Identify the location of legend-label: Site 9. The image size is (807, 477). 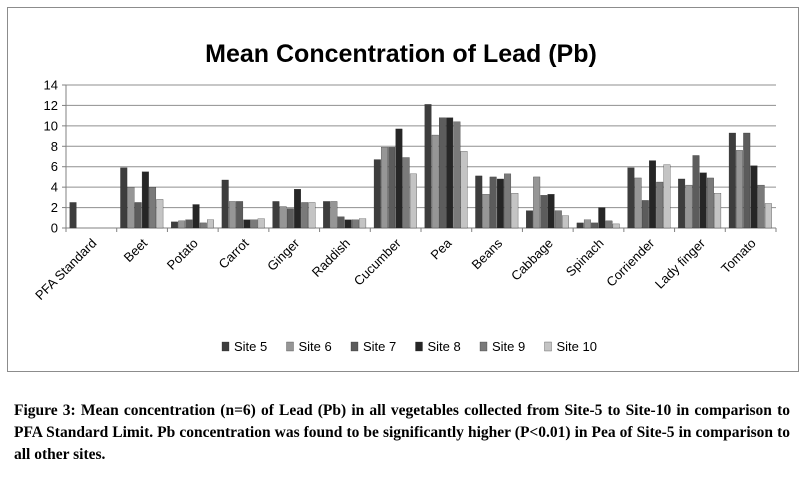
(508, 346).